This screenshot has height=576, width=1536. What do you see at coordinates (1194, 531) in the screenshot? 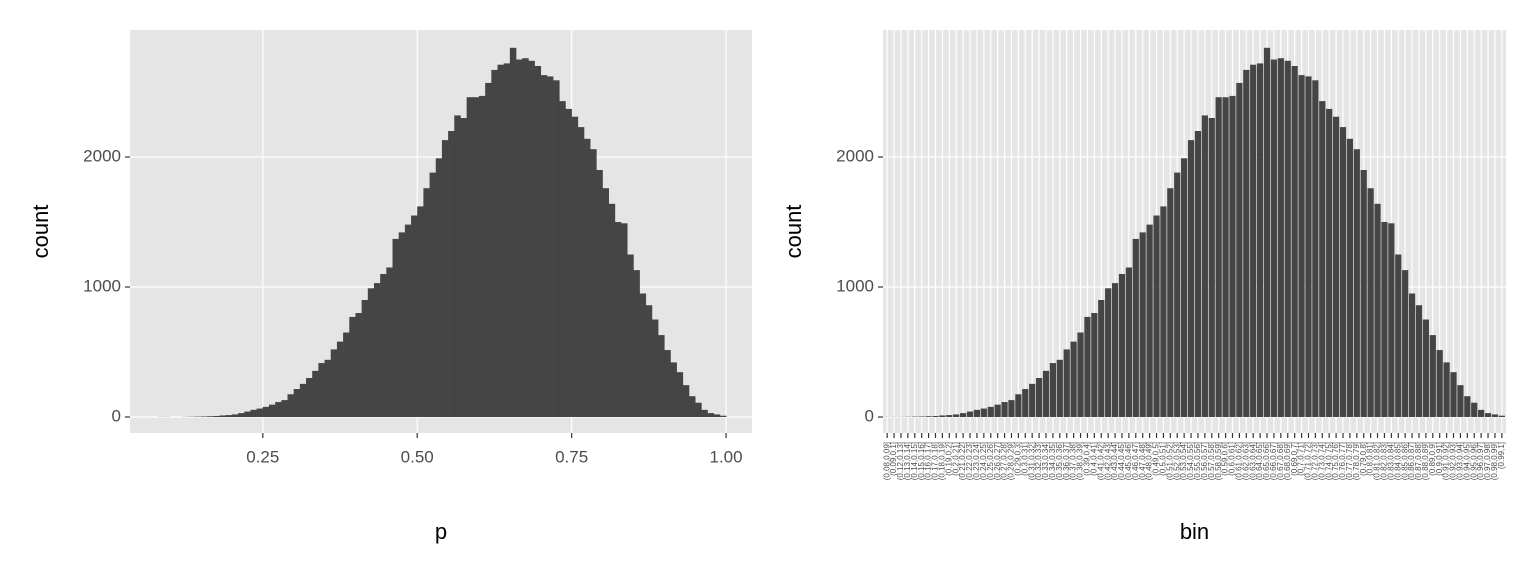
I see `x-axis-title: bin` at bounding box center [1194, 531].